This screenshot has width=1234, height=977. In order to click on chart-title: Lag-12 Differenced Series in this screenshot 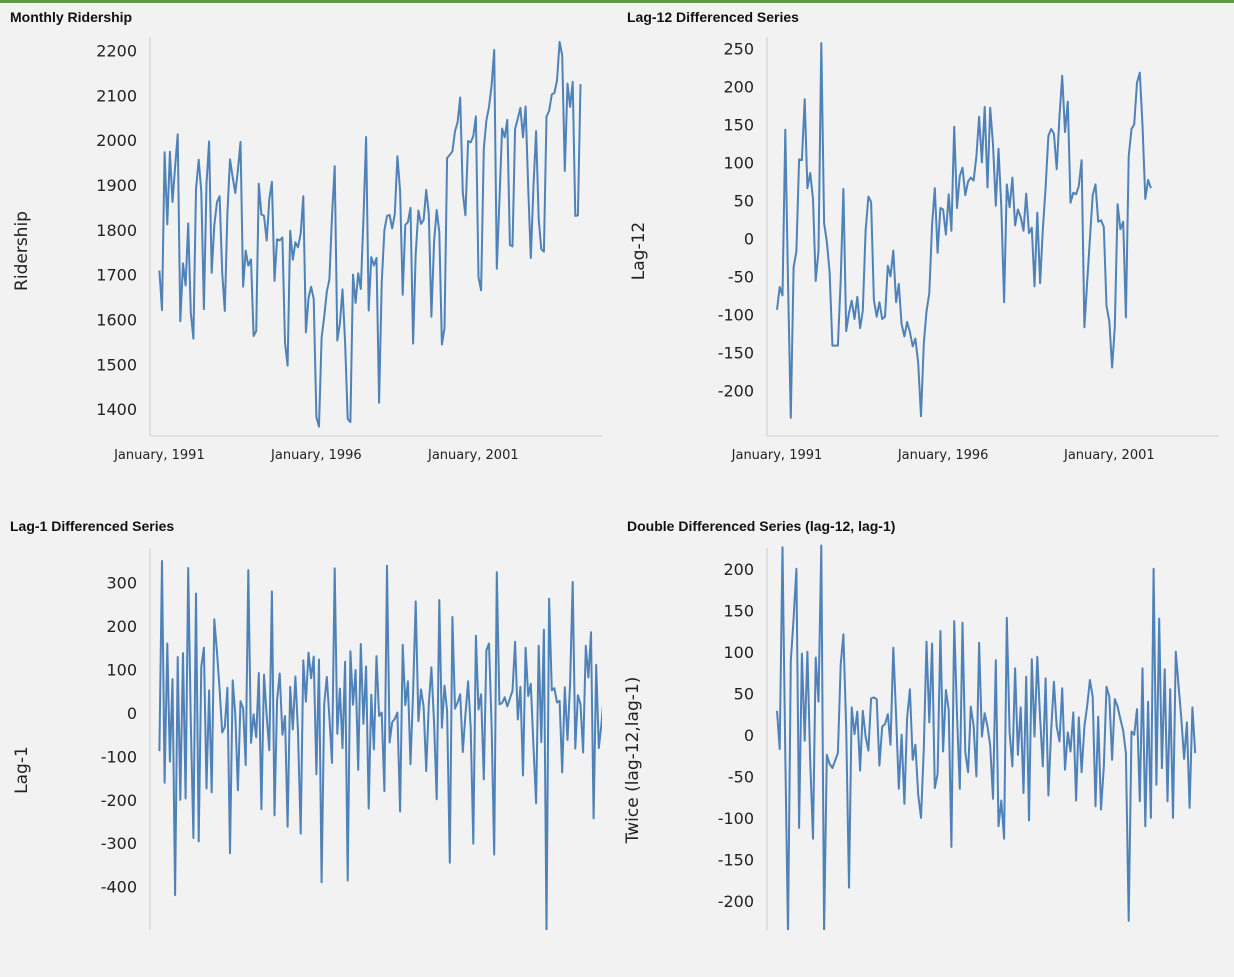, I will do `click(713, 17)`.